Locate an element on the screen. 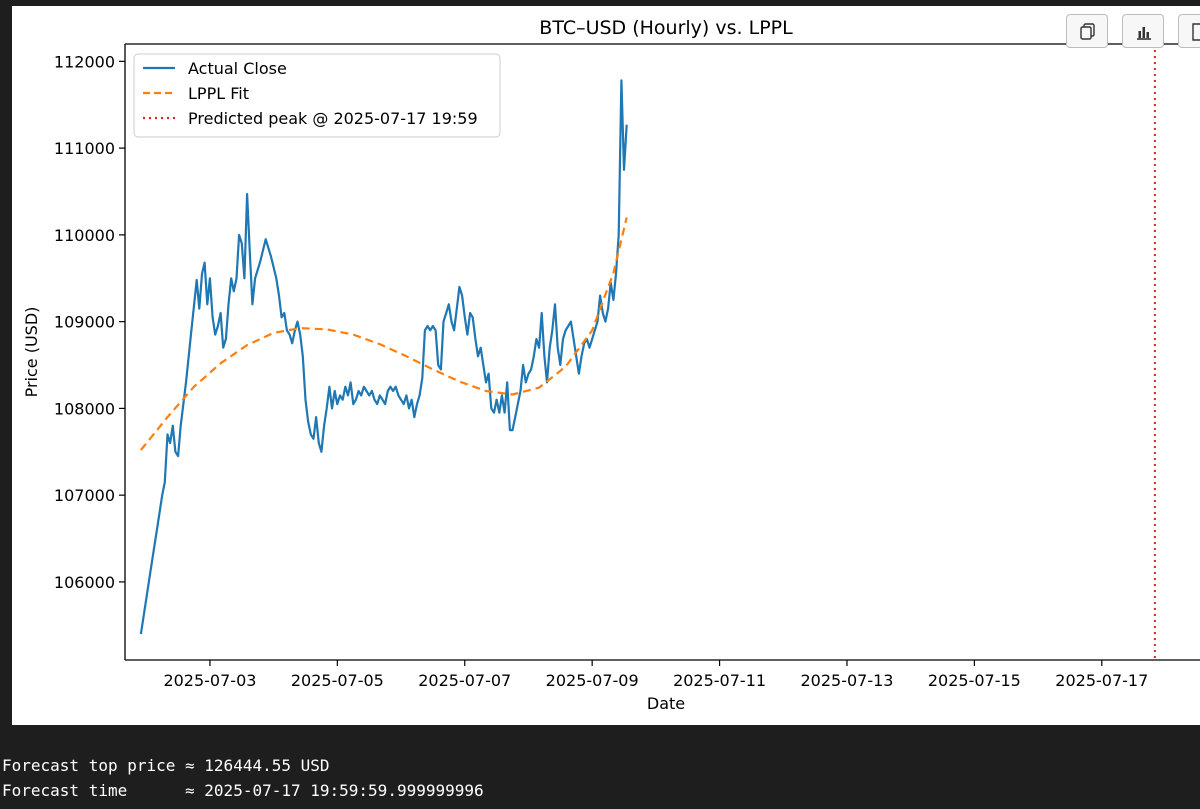 This screenshot has width=1200, height=809. chart-title: BTC–USD (Hourly) vs. LPPL is located at coordinates (666, 28).